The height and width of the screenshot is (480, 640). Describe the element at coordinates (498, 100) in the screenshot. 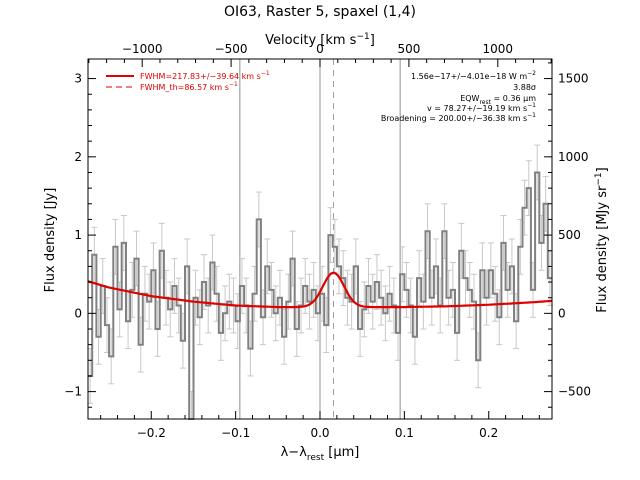

I see `annotation-eqw: EQWrest = 0.36 μm` at that location.